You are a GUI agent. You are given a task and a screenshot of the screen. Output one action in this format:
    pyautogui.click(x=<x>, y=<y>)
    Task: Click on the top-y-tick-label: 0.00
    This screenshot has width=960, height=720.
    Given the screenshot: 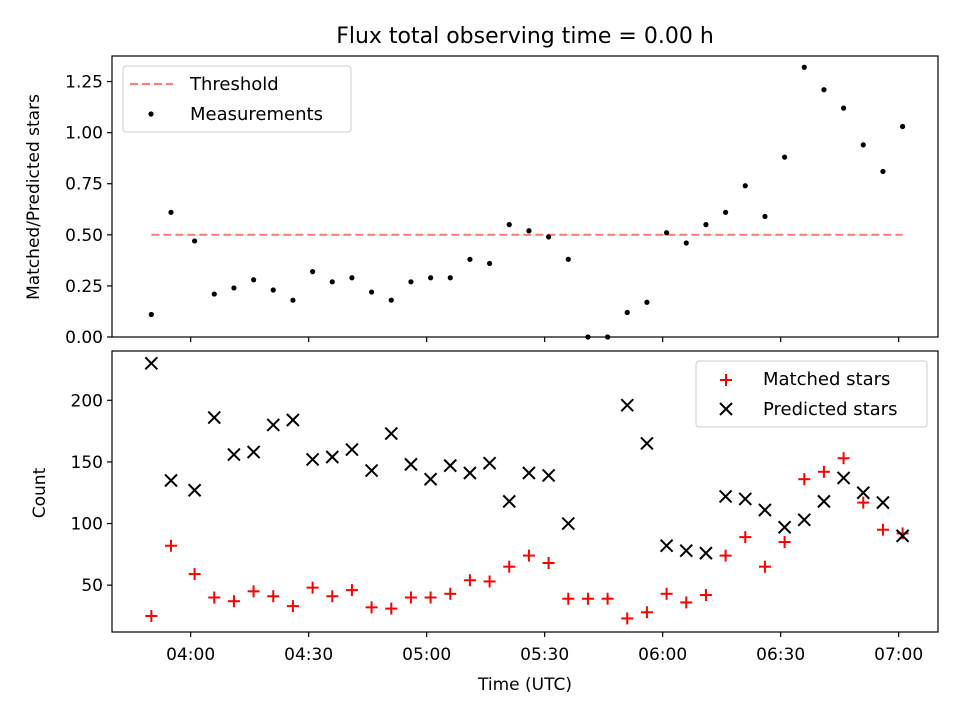 What is the action you would take?
    pyautogui.click(x=84, y=338)
    